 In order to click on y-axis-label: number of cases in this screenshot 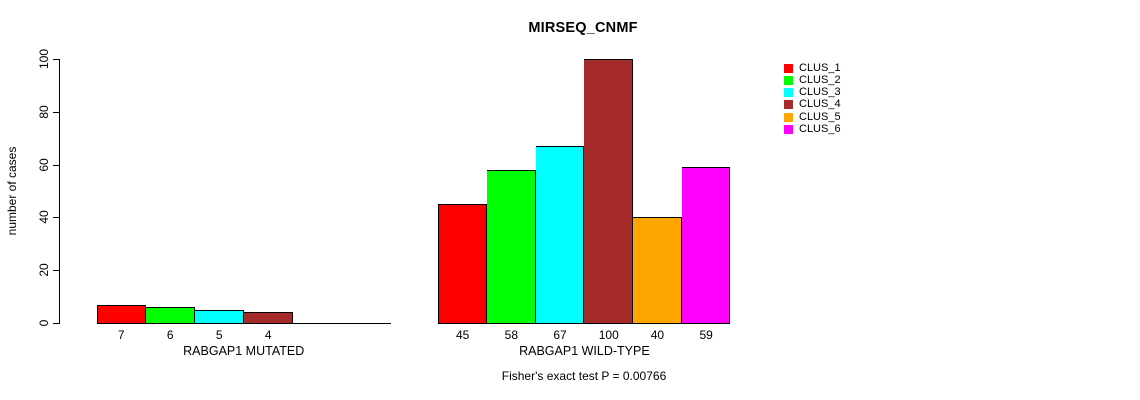, I will do `click(12, 191)`.